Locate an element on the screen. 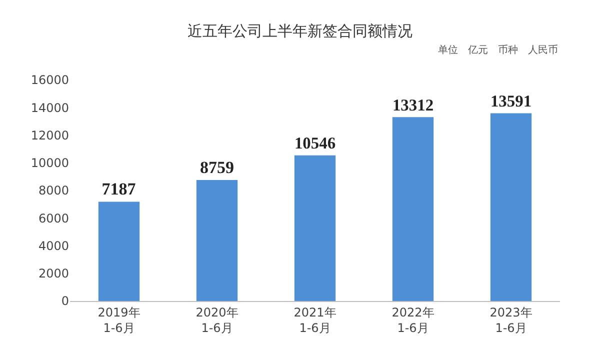  y-tick-label: 6000 is located at coordinates (53, 218).